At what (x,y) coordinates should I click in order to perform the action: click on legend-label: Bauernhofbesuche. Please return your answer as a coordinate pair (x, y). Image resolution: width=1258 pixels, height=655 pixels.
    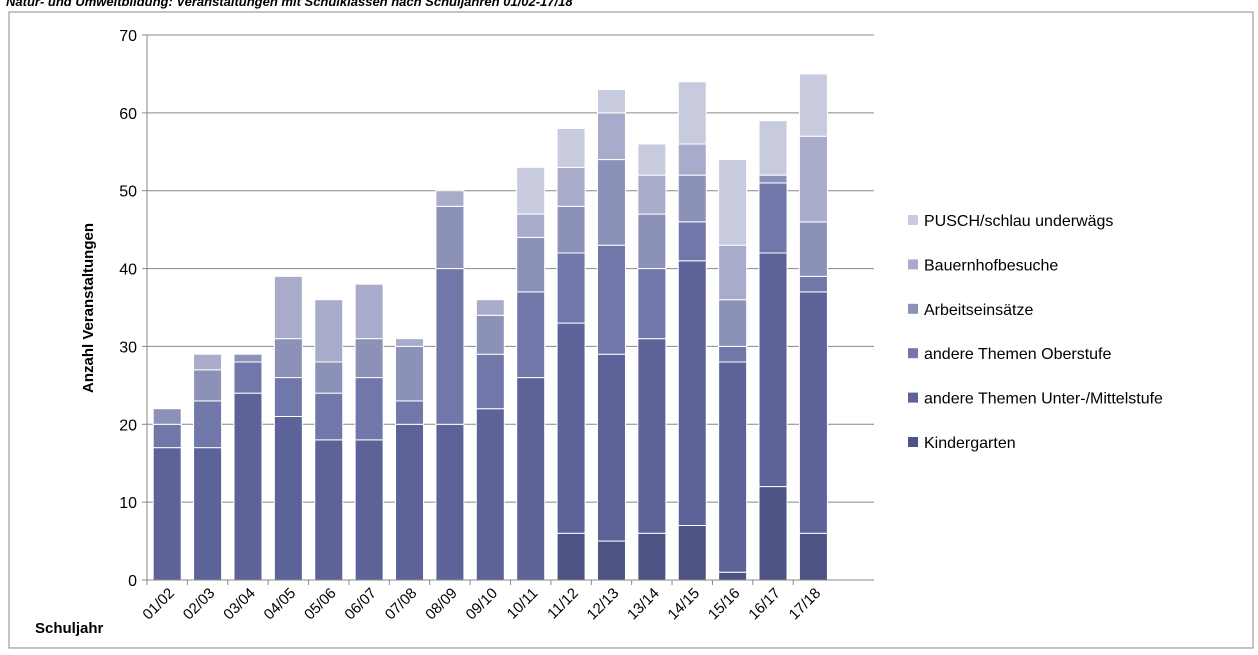
    Looking at the image, I should click on (991, 265).